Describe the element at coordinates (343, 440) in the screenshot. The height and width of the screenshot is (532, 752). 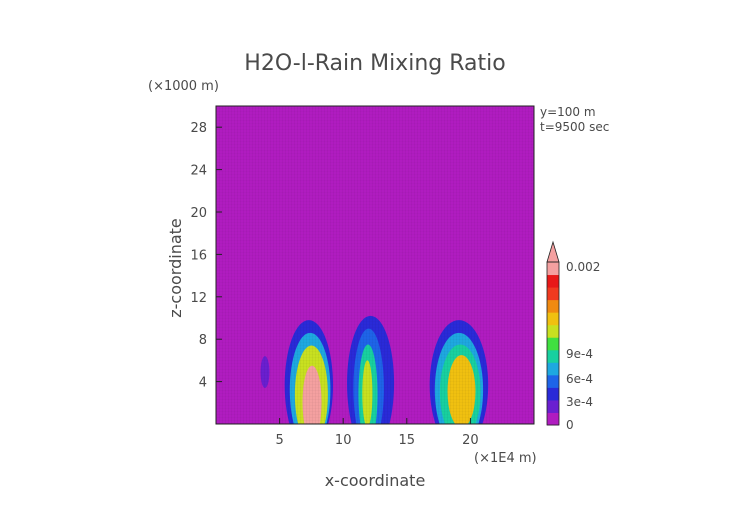
I see `x-tick-label-1: 10` at that location.